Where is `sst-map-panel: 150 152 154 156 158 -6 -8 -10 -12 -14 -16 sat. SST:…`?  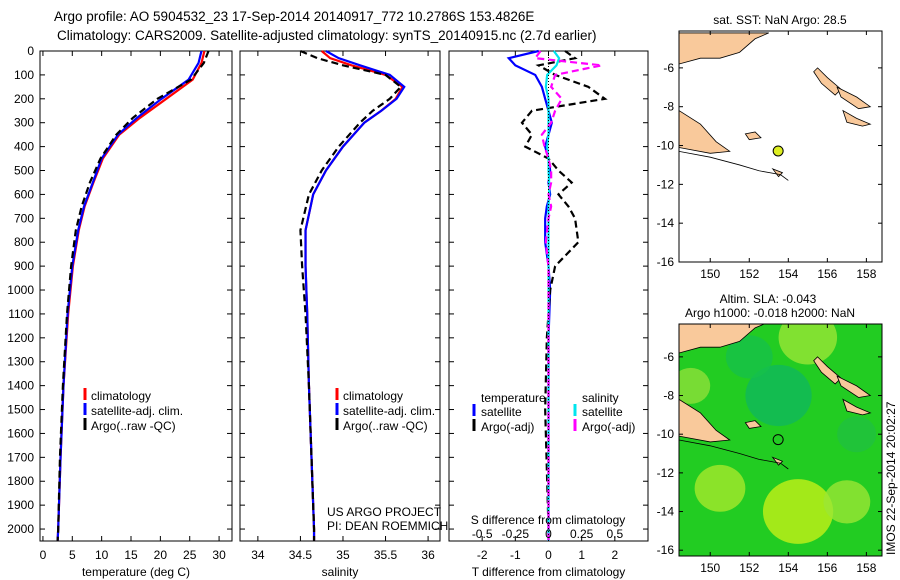
sst-map-panel: 150 152 154 156 158 -6 -8 -10 -12 -14 -16 sat. SST:… is located at coordinates (770, 147).